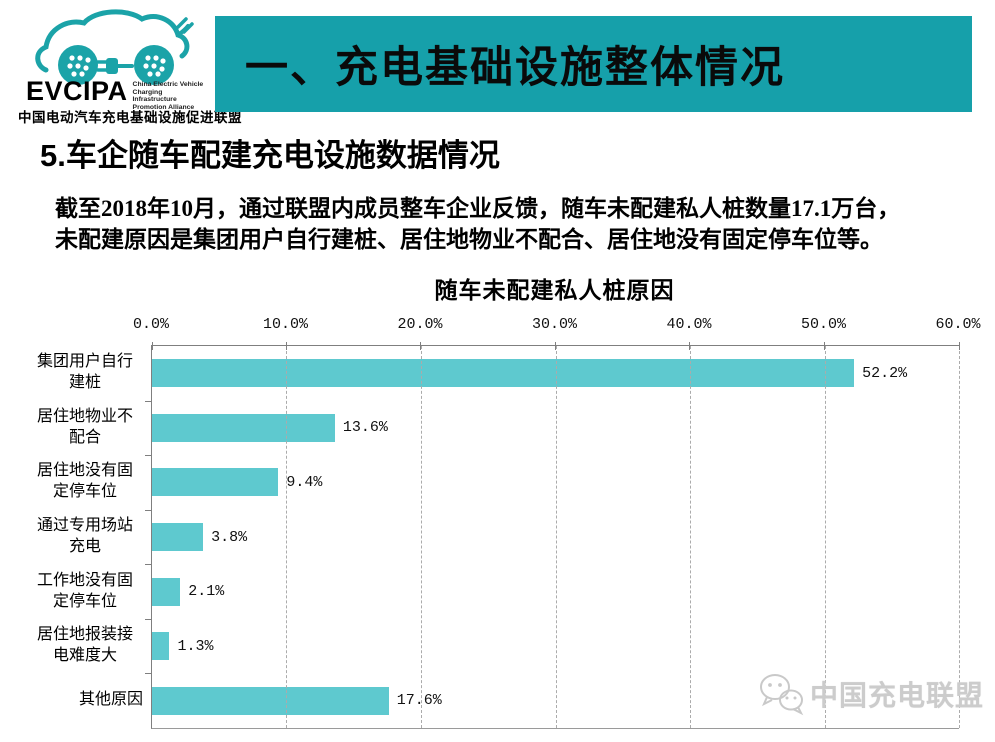 This screenshot has height=742, width=995. Describe the element at coordinates (958, 324) in the screenshot. I see `x-tick-label: 60.0%` at that location.